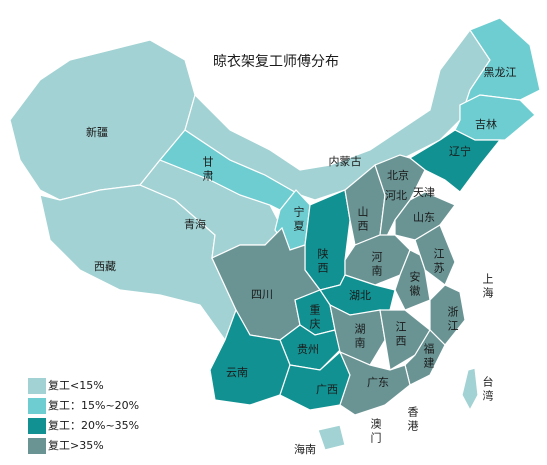 Image resolution: width=547 pixels, height=465 pixels. I want to click on legend-label: 复工：15%~20%, so click(93, 405).